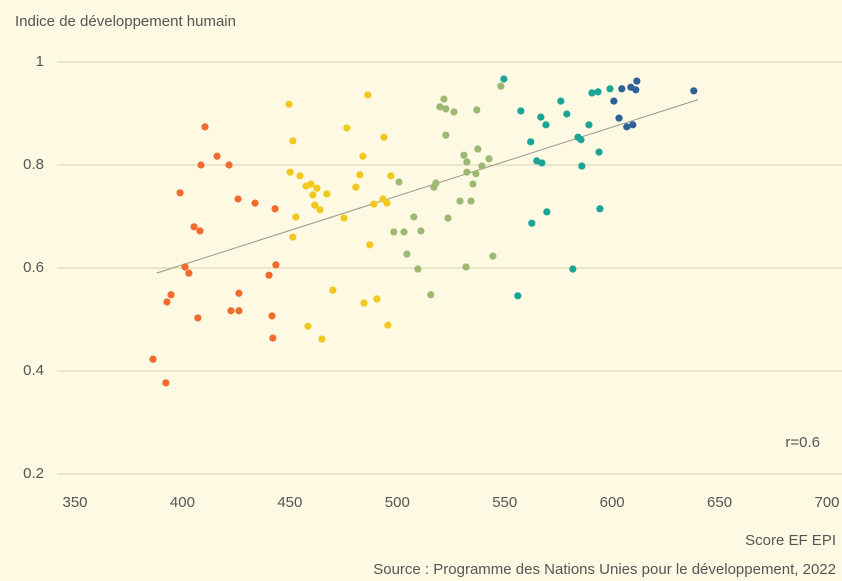 The width and height of the screenshot is (842, 581). I want to click on x-tick-label: 650, so click(719, 502).